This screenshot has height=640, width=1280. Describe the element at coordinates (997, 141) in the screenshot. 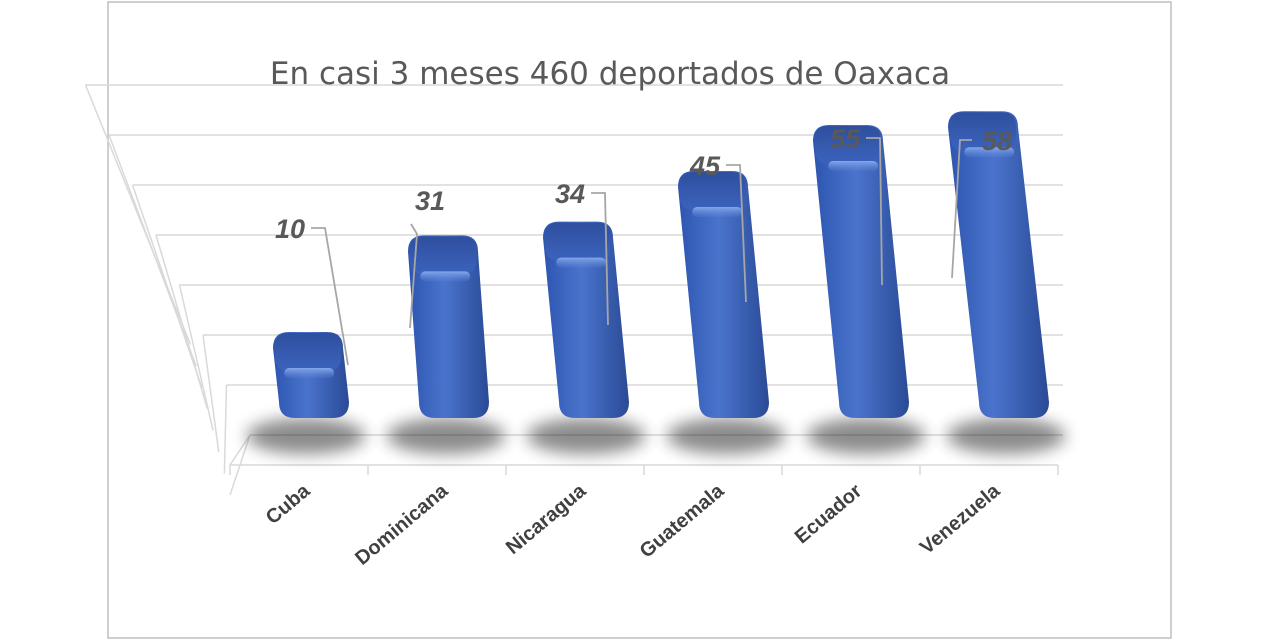

I see `data-label: 58` at that location.